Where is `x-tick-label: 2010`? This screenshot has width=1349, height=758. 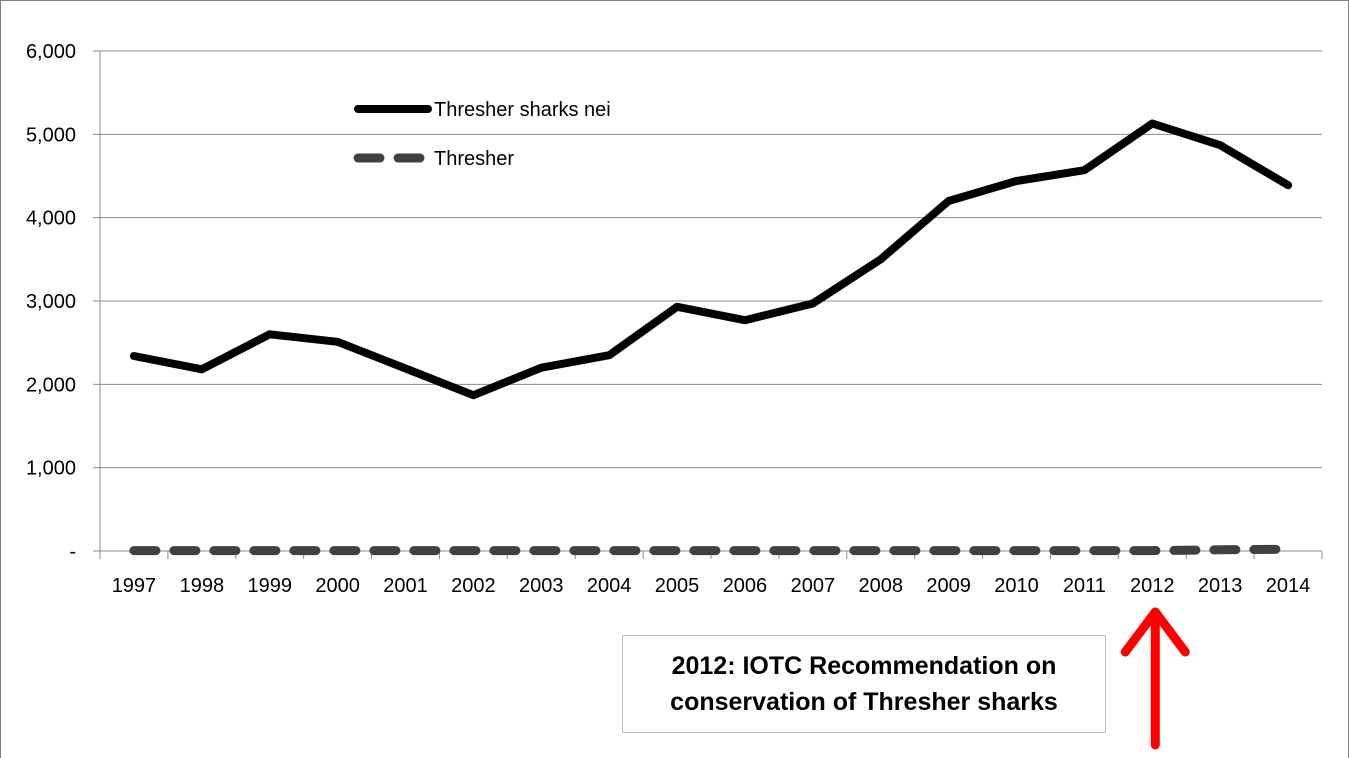
x-tick-label: 2010 is located at coordinates (1016, 586).